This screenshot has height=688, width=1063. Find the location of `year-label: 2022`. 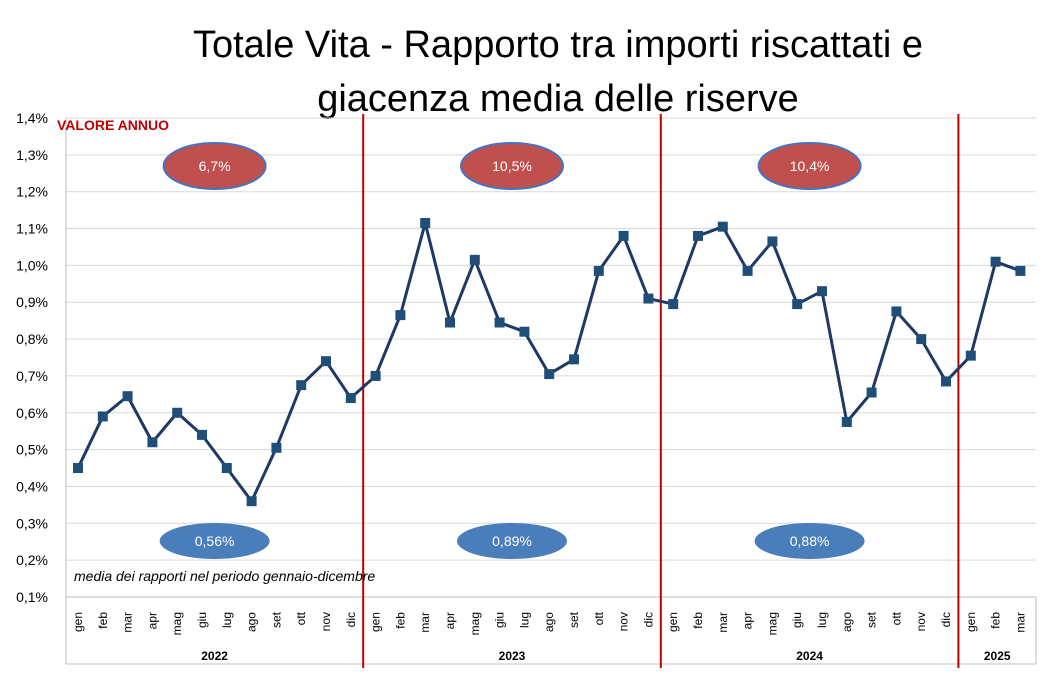

year-label: 2022 is located at coordinates (214, 656).